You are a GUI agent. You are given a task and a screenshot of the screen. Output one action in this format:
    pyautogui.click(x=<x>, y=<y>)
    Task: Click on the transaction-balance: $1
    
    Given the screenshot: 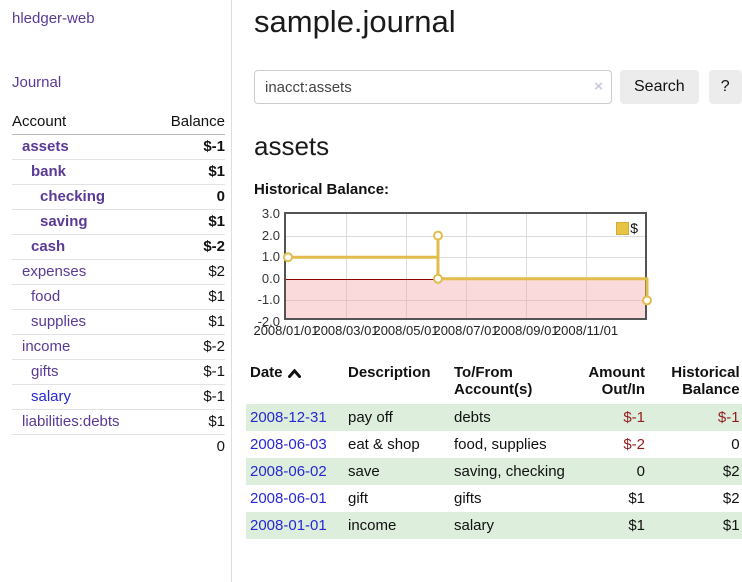 What is the action you would take?
    pyautogui.click(x=731, y=525)
    